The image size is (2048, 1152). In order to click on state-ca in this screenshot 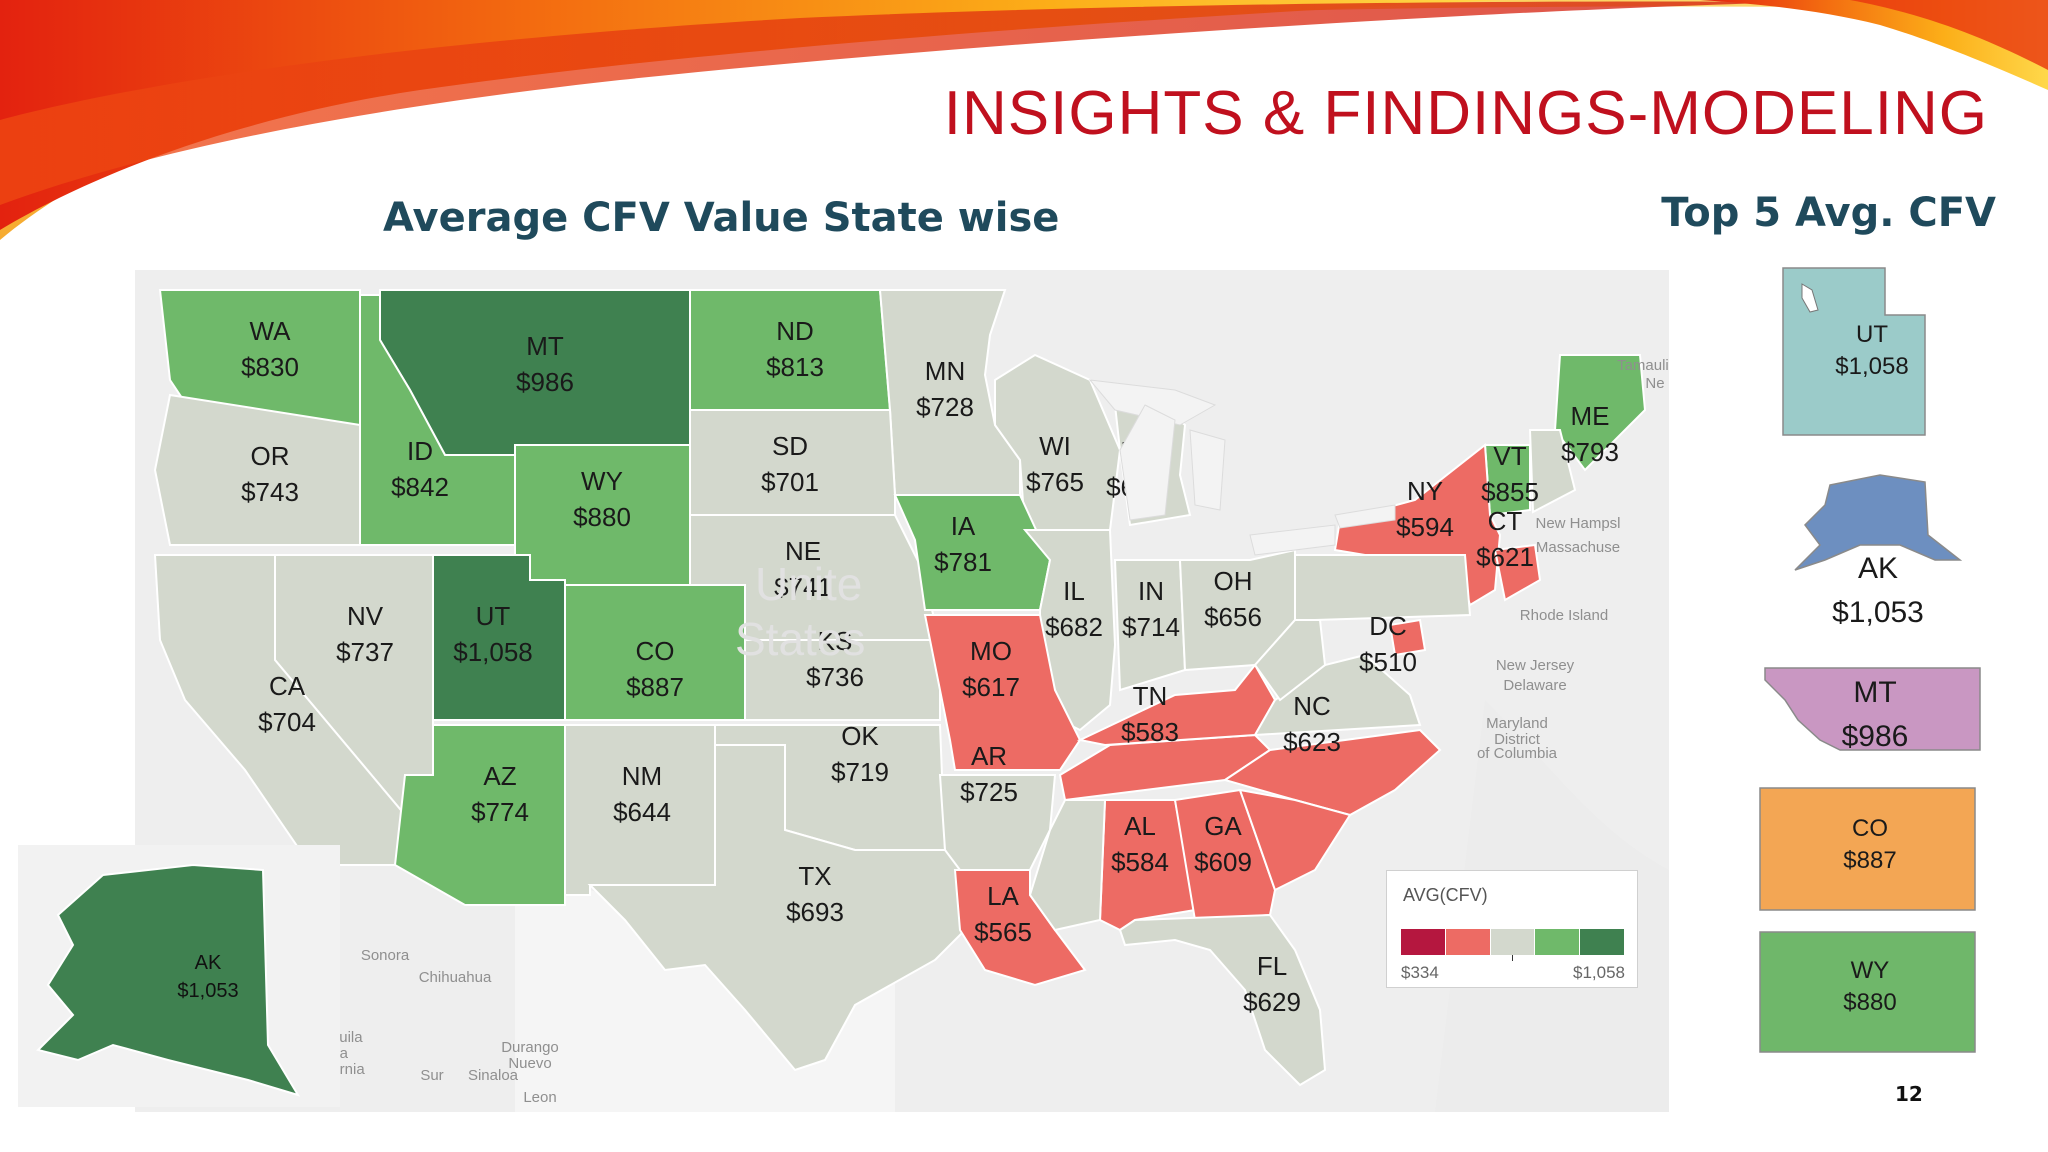, I will do `click(280, 710)`.